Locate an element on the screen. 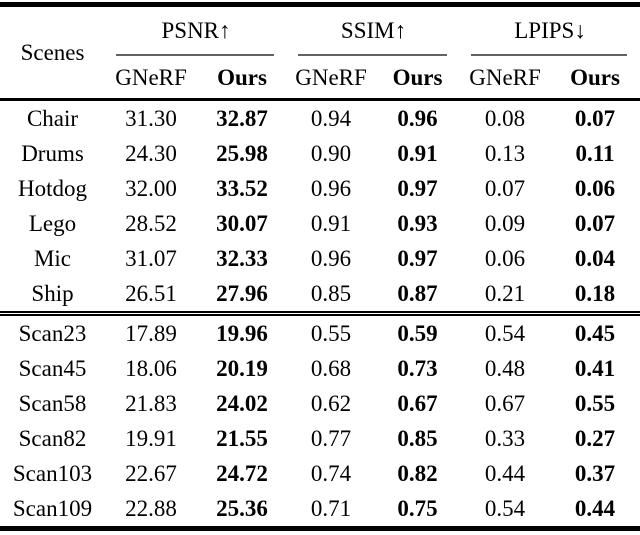 The image size is (640, 535). cell-scene: Scan103 is located at coordinates (52, 473).